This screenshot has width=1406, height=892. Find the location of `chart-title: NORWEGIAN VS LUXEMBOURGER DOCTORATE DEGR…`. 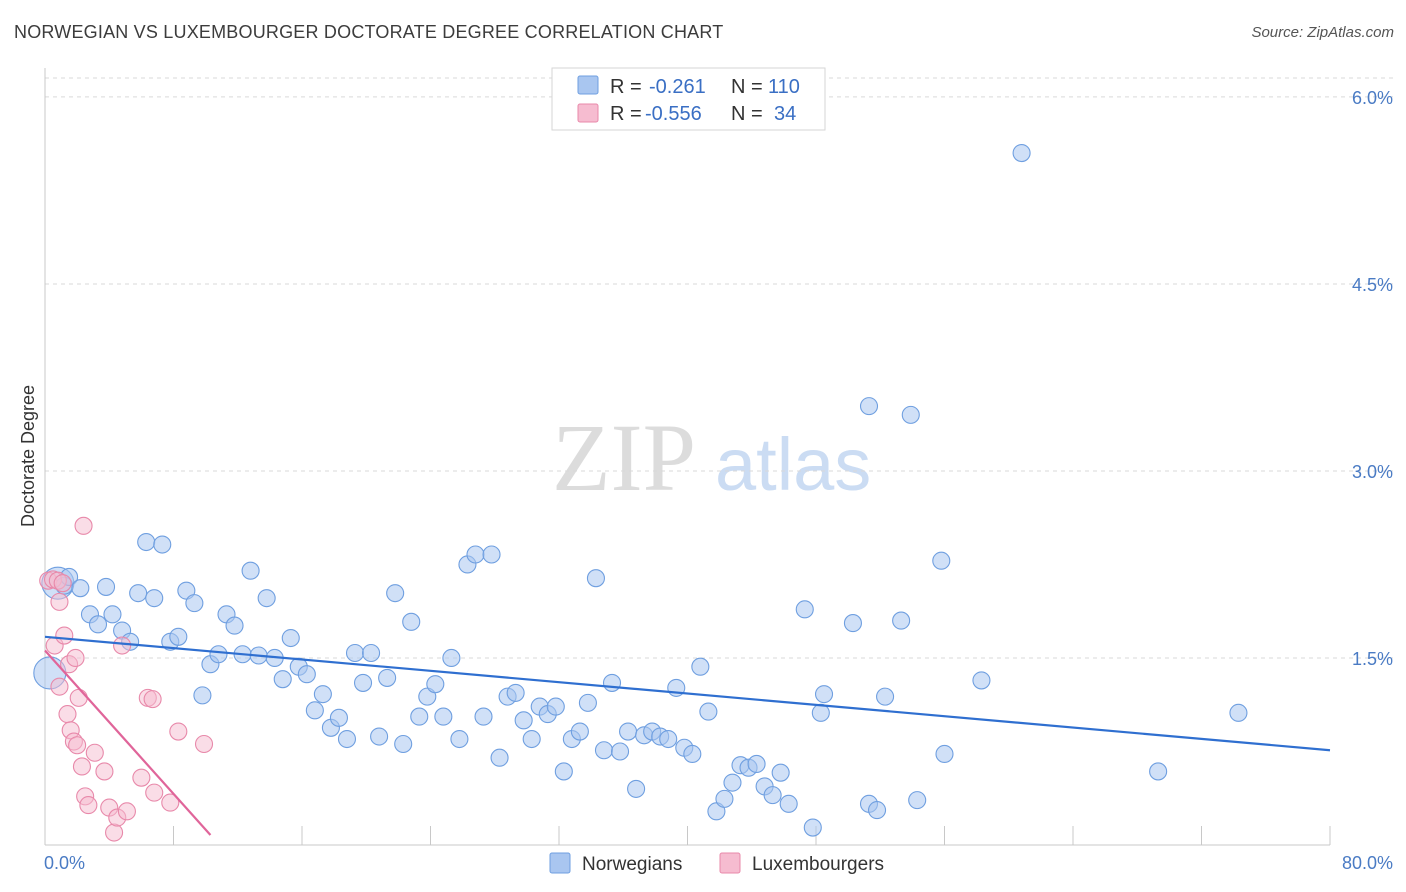

chart-title: NORWEGIAN VS LUXEMBOURGER DOCTORATE DEGR… is located at coordinates (369, 32).